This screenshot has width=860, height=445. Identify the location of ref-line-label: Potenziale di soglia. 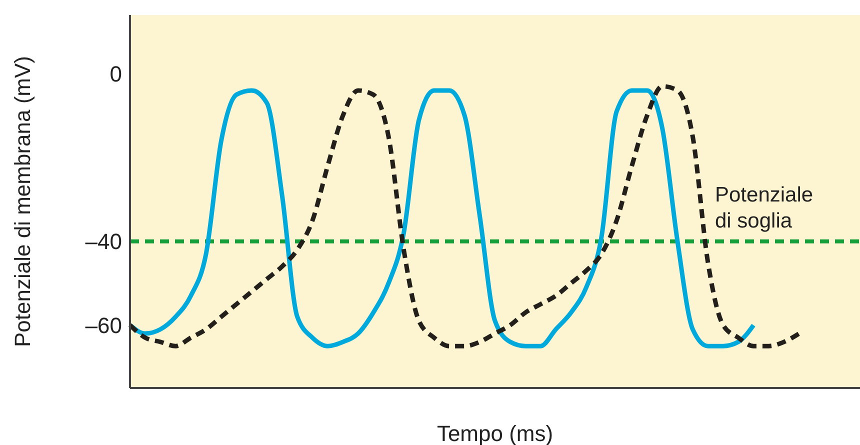
(764, 207).